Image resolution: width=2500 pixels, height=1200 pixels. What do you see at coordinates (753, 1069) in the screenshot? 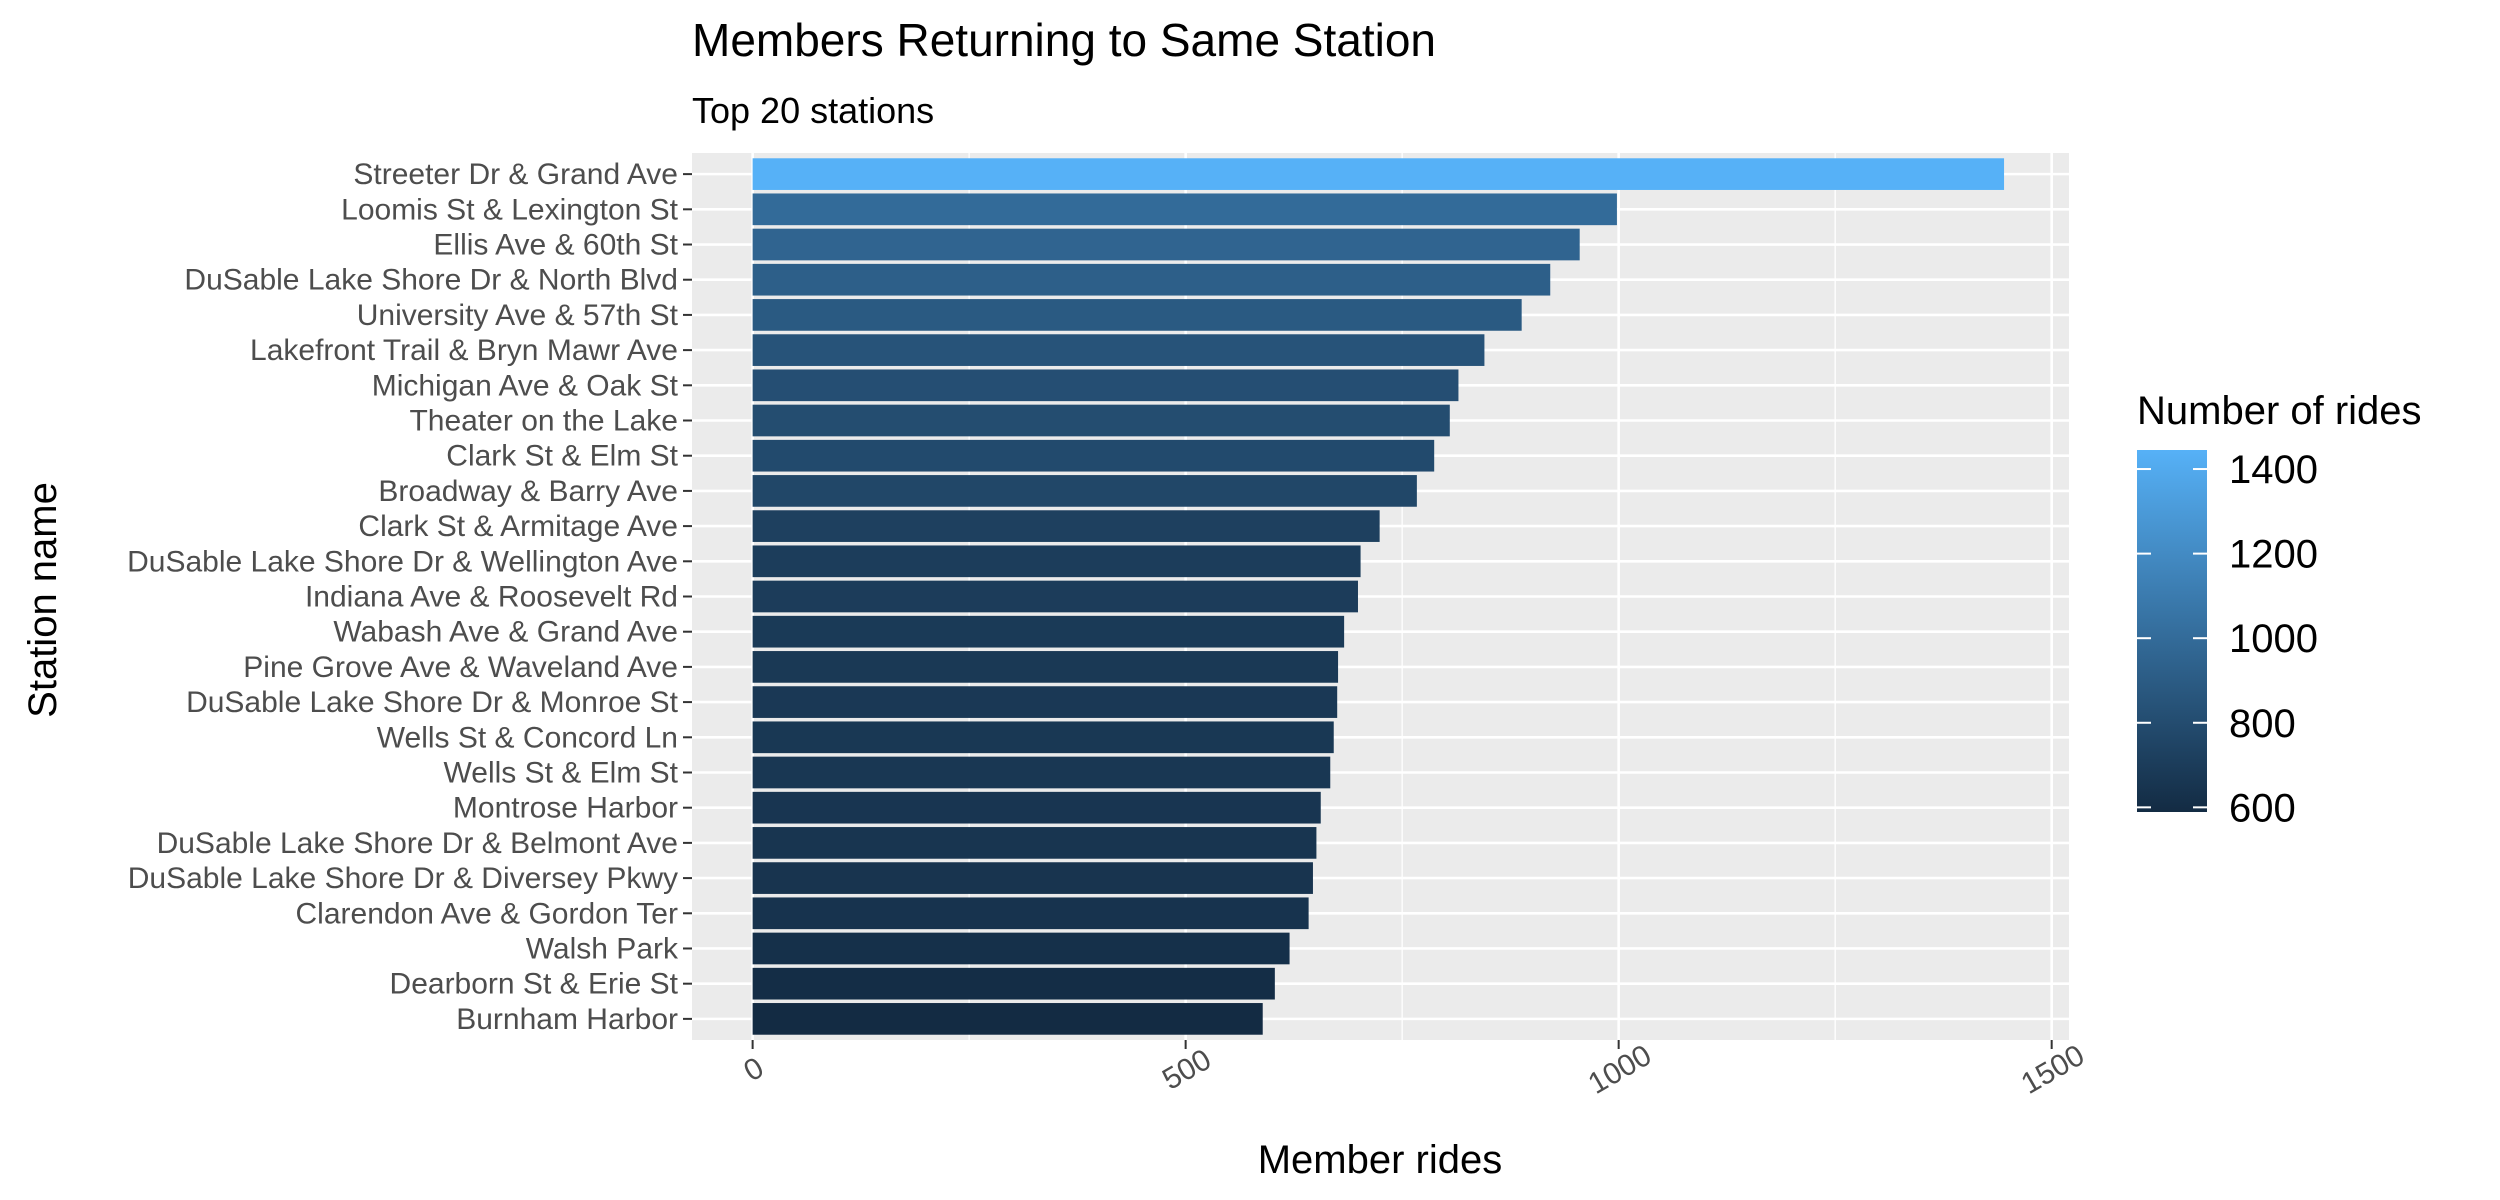
I see `x-tick-label: 0` at bounding box center [753, 1069].